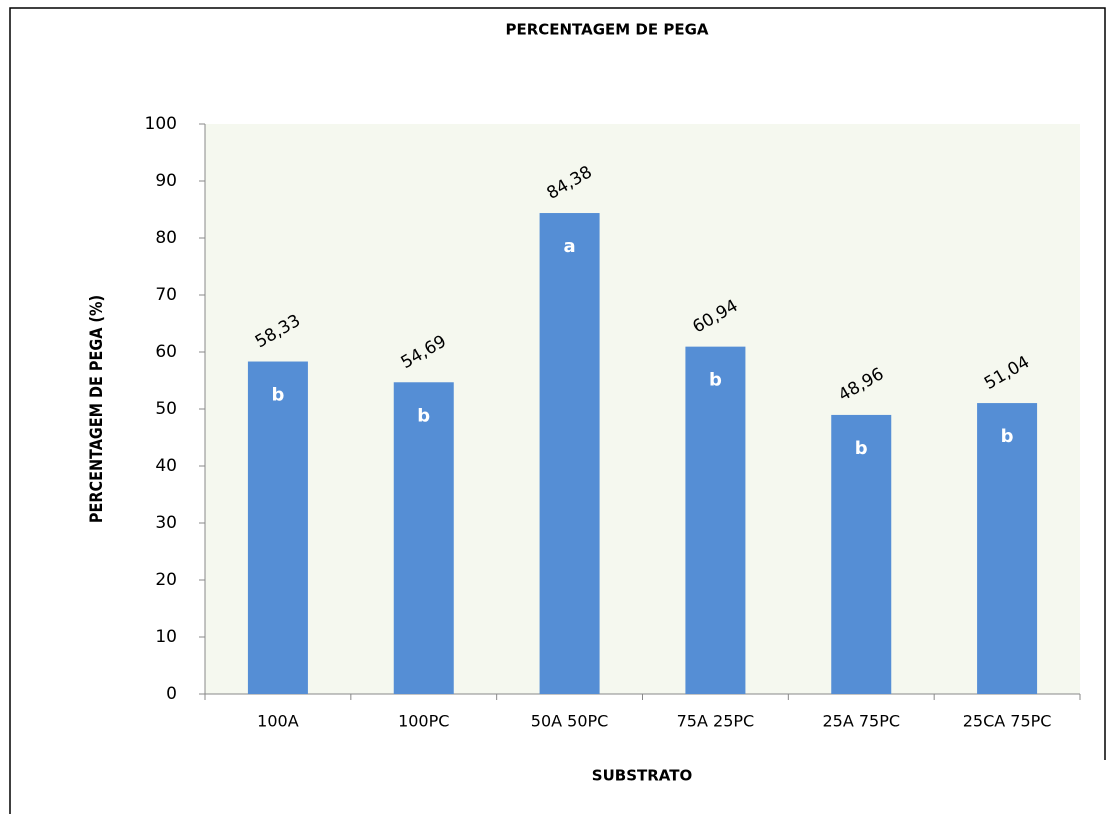 The width and height of the screenshot is (1115, 814). What do you see at coordinates (96, 409) in the screenshot?
I see `y-axis-title: PERCENTAGEM DE PEGA (%)` at bounding box center [96, 409].